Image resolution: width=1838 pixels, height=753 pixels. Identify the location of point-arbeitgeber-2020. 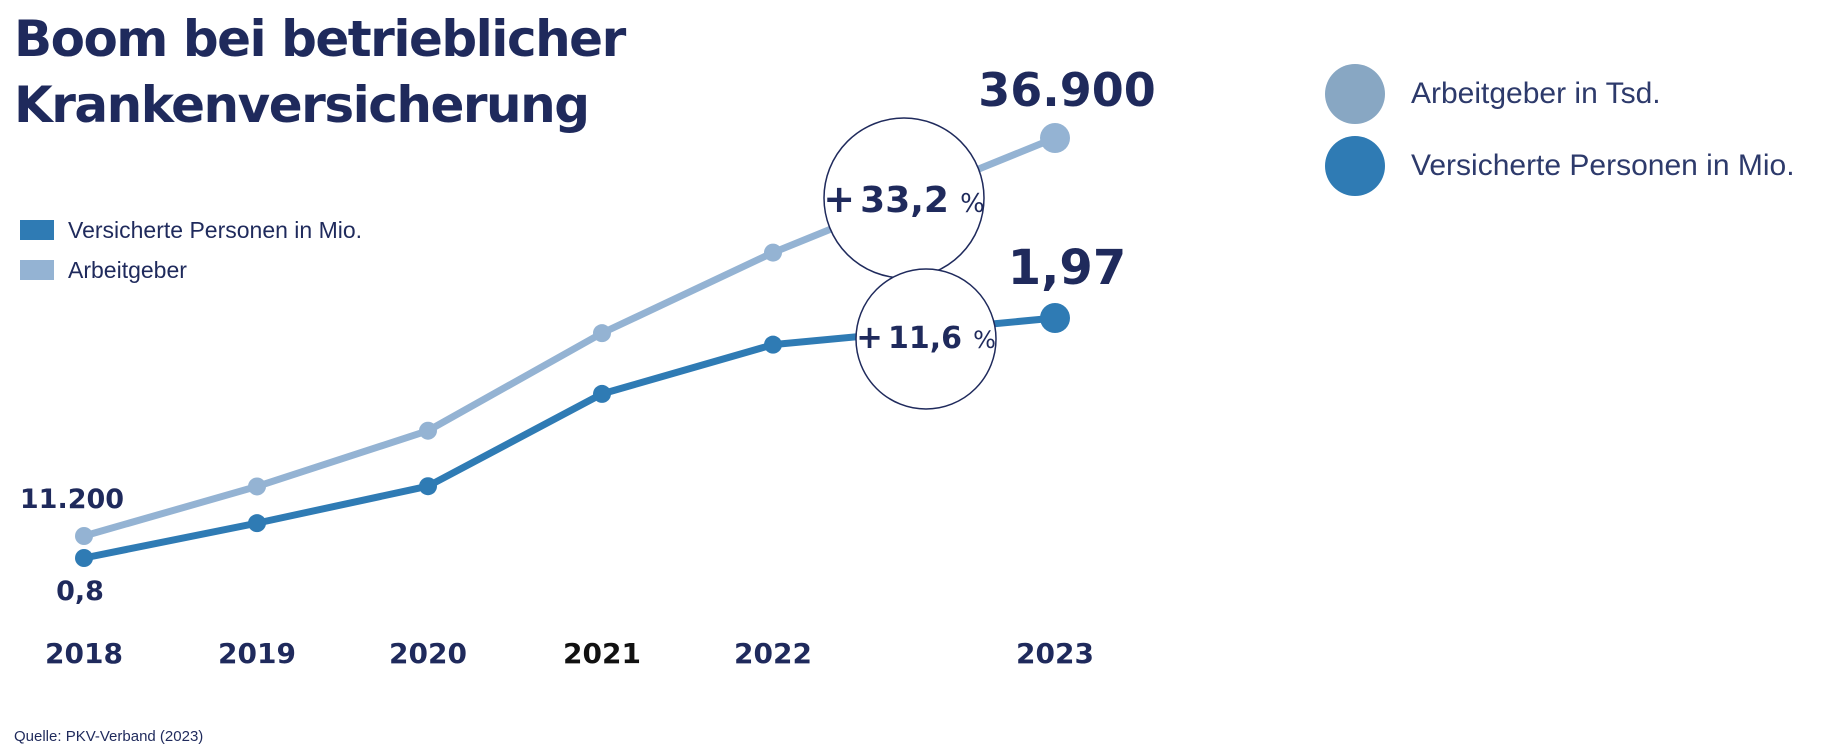
(428, 430).